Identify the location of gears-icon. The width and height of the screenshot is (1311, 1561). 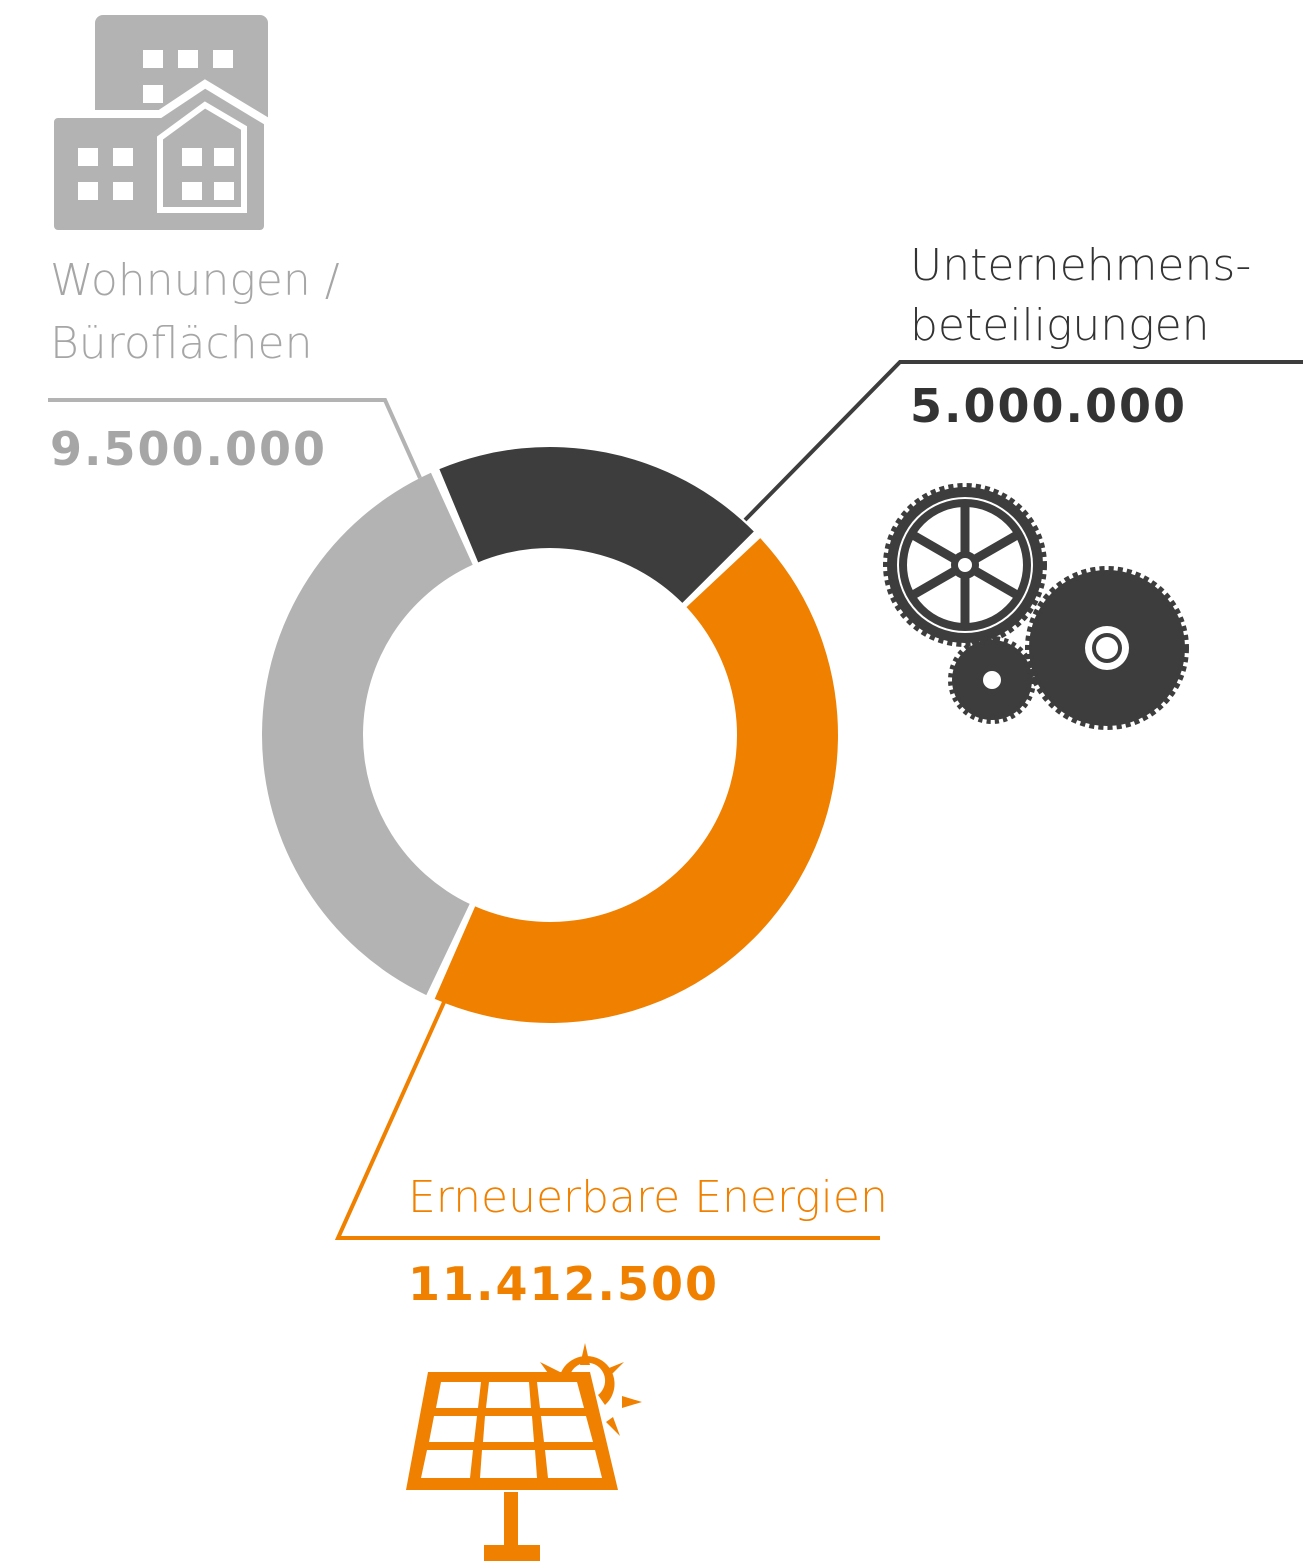
(1036, 606).